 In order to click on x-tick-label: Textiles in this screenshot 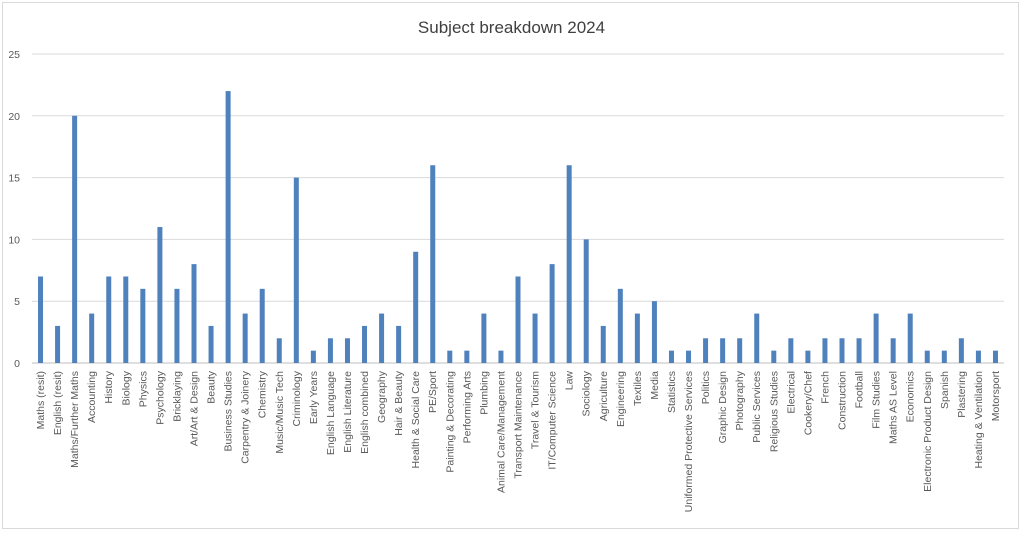, I will do `click(638, 388)`.